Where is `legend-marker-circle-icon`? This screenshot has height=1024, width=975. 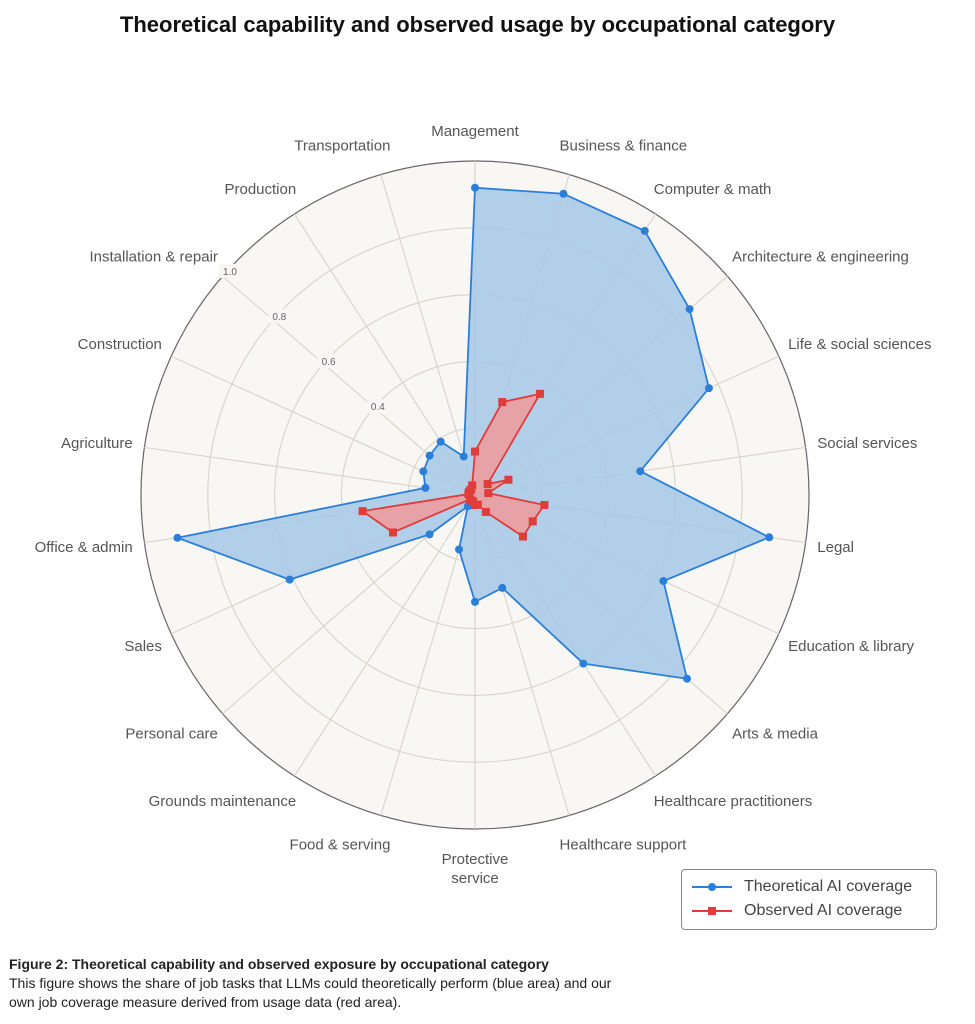
legend-marker-circle-icon is located at coordinates (712, 887).